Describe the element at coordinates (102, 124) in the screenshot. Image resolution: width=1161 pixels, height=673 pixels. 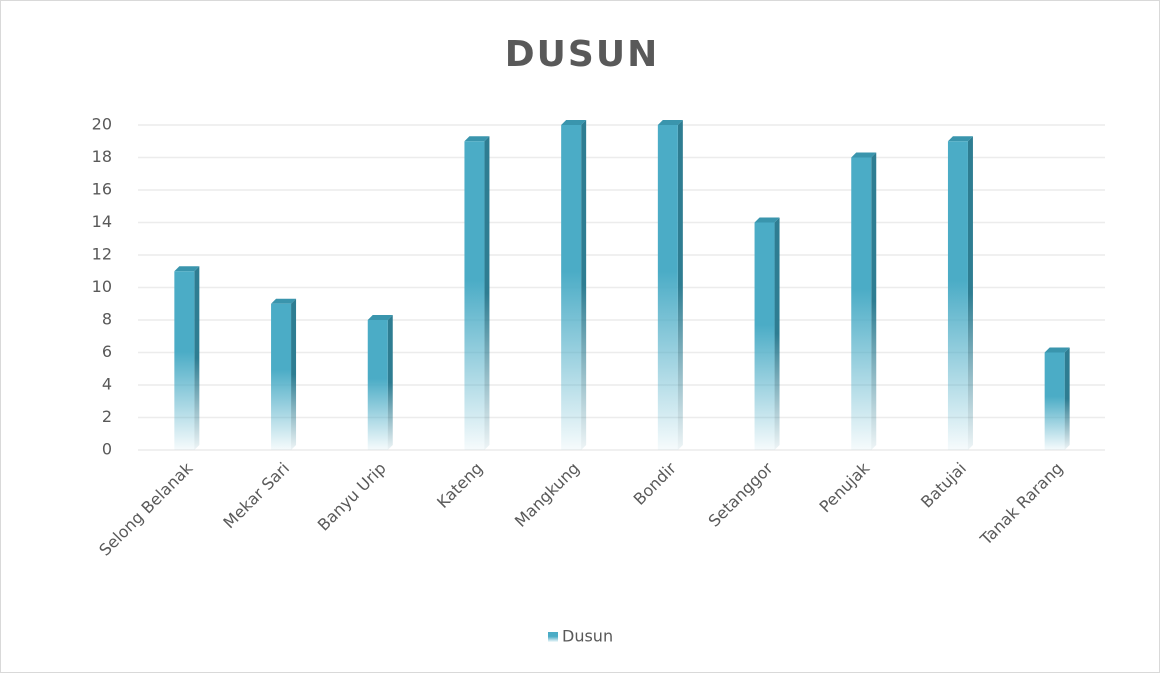
I see `y-tick-label: 20` at that location.